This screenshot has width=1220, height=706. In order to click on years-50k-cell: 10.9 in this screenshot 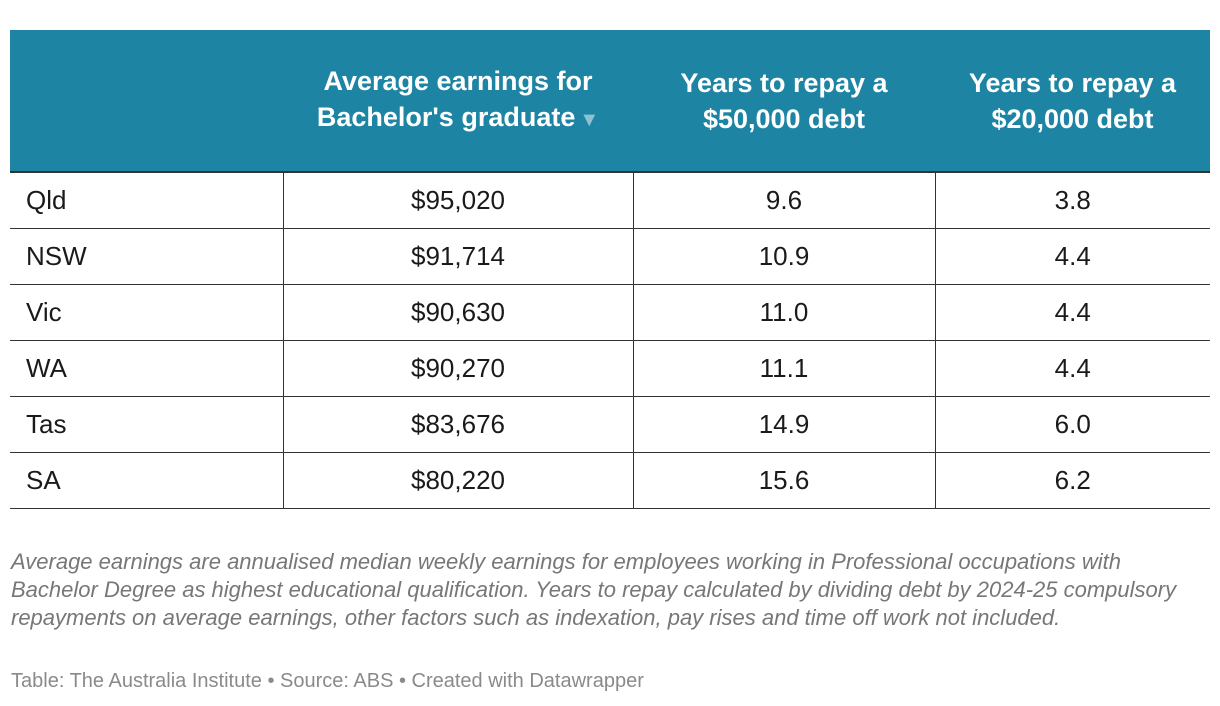, I will do `click(783, 256)`.